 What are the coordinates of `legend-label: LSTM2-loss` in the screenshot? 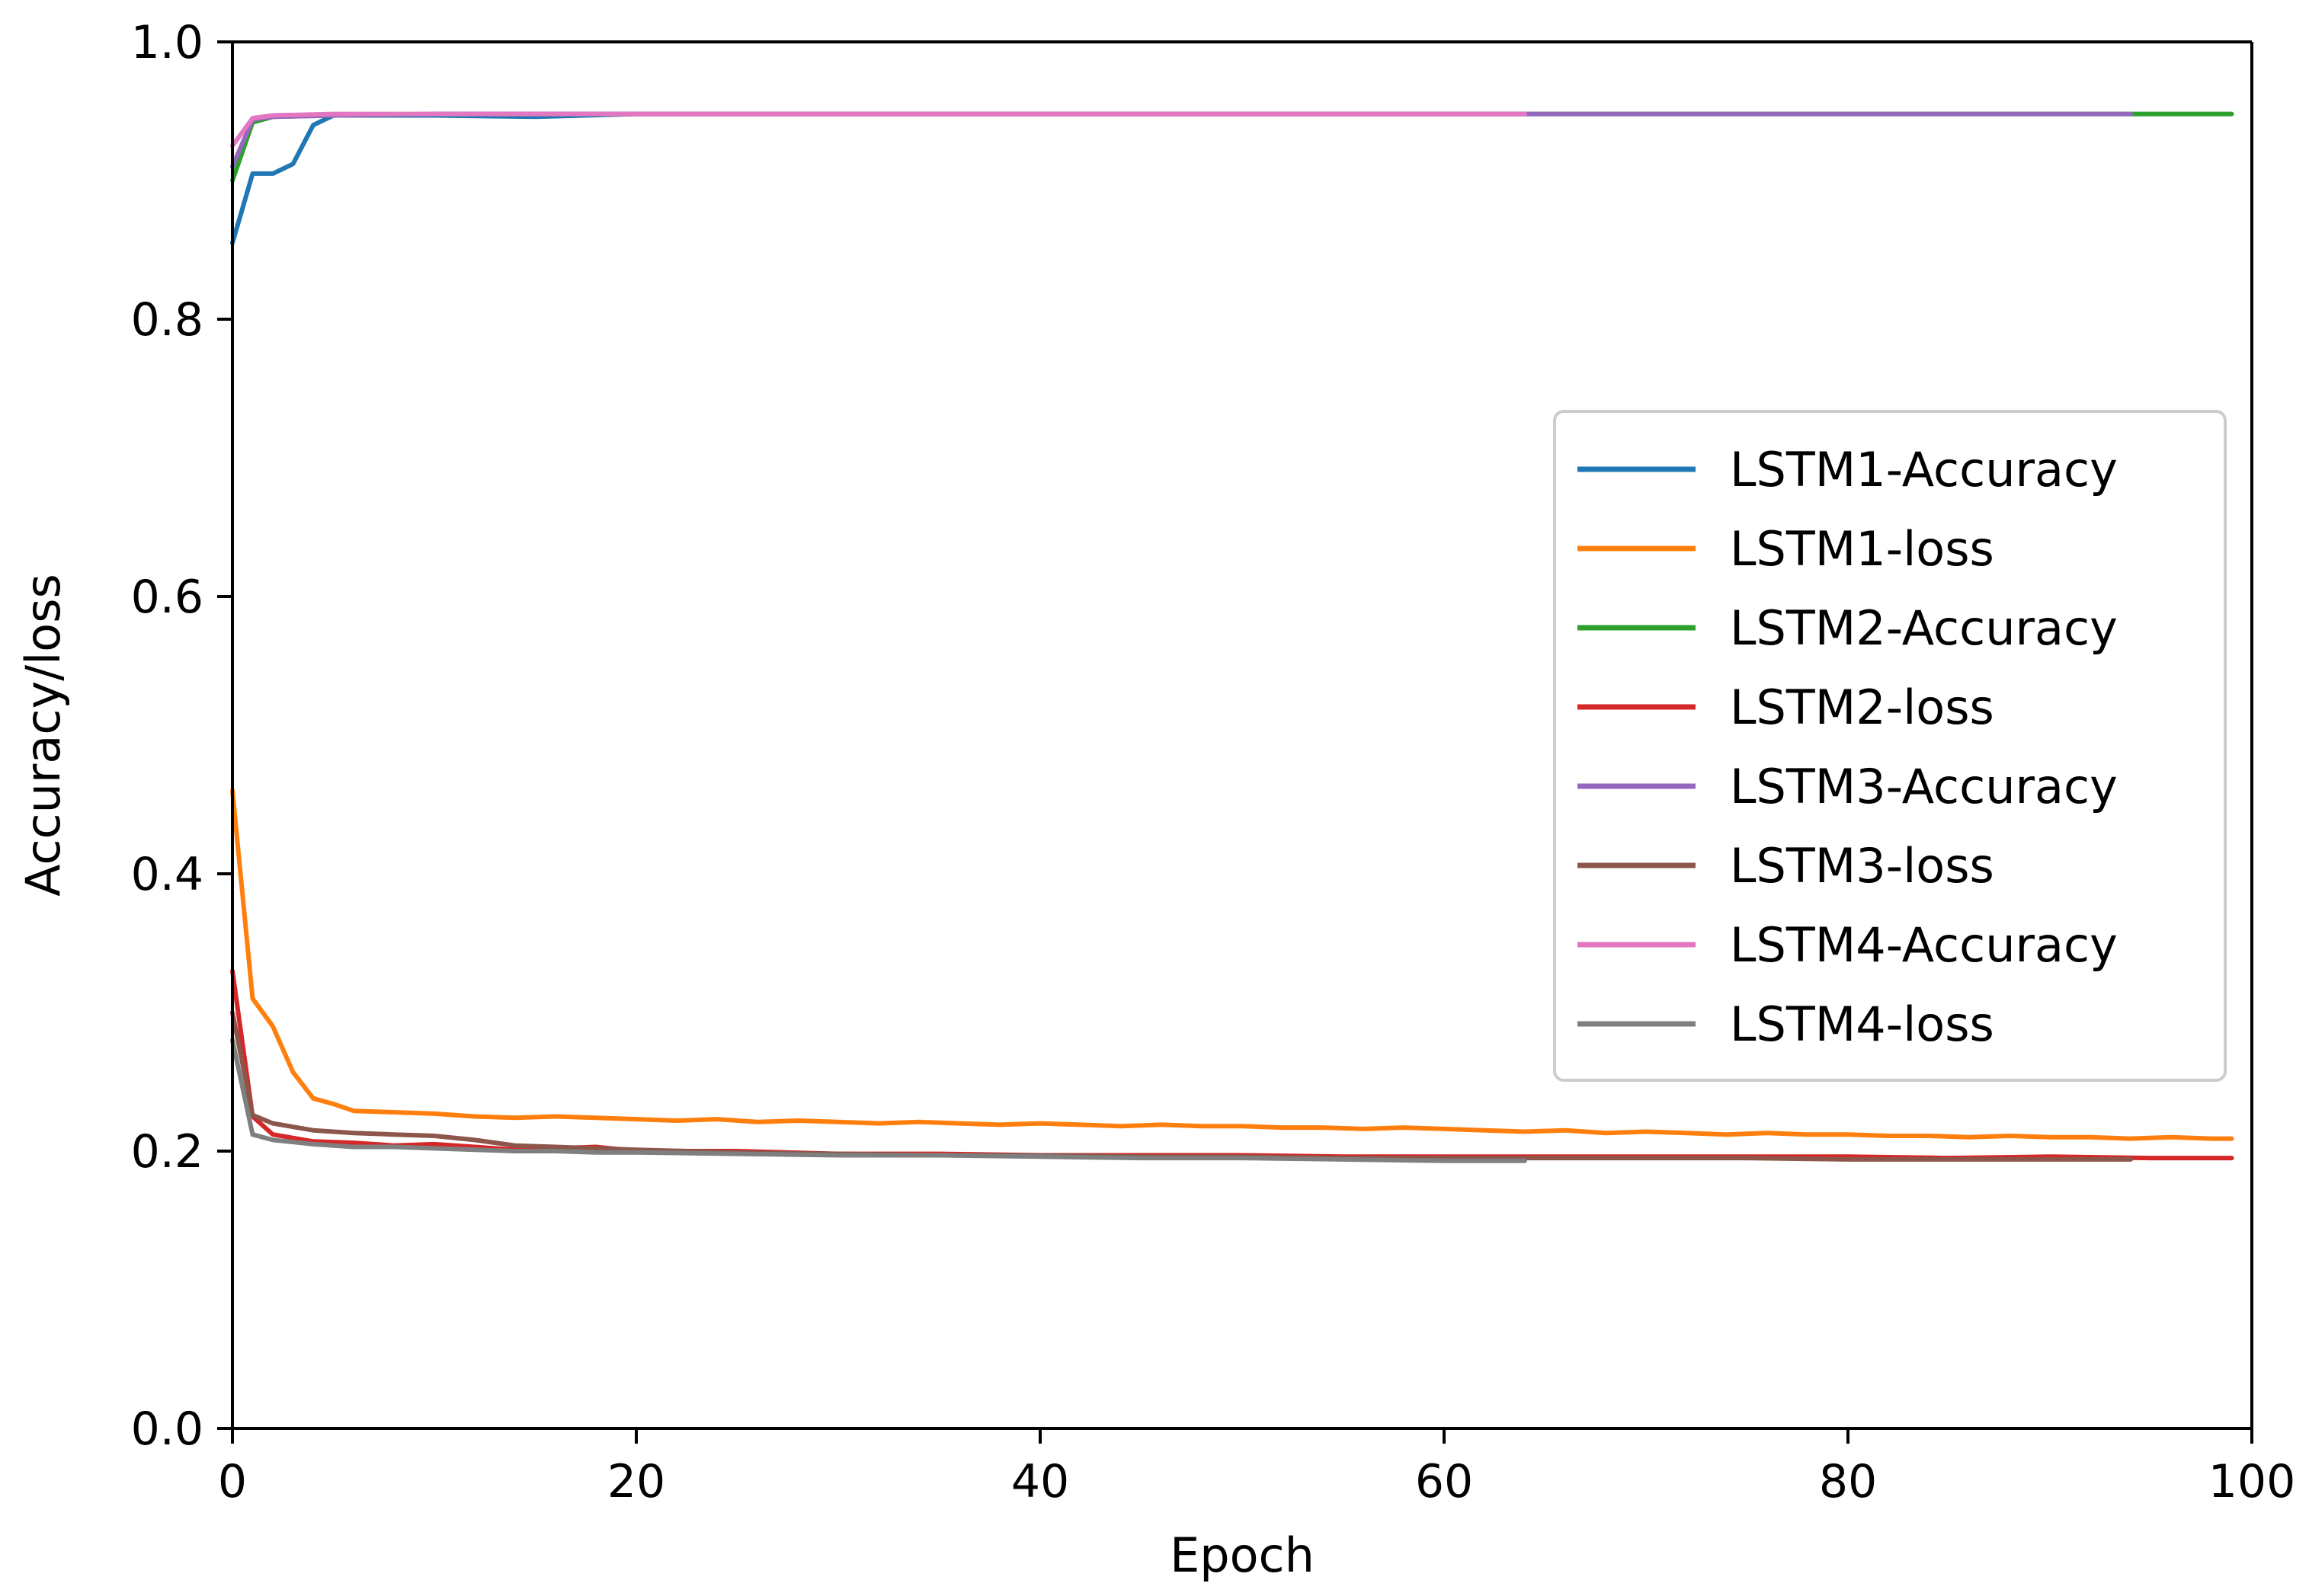 It's located at (1862, 707).